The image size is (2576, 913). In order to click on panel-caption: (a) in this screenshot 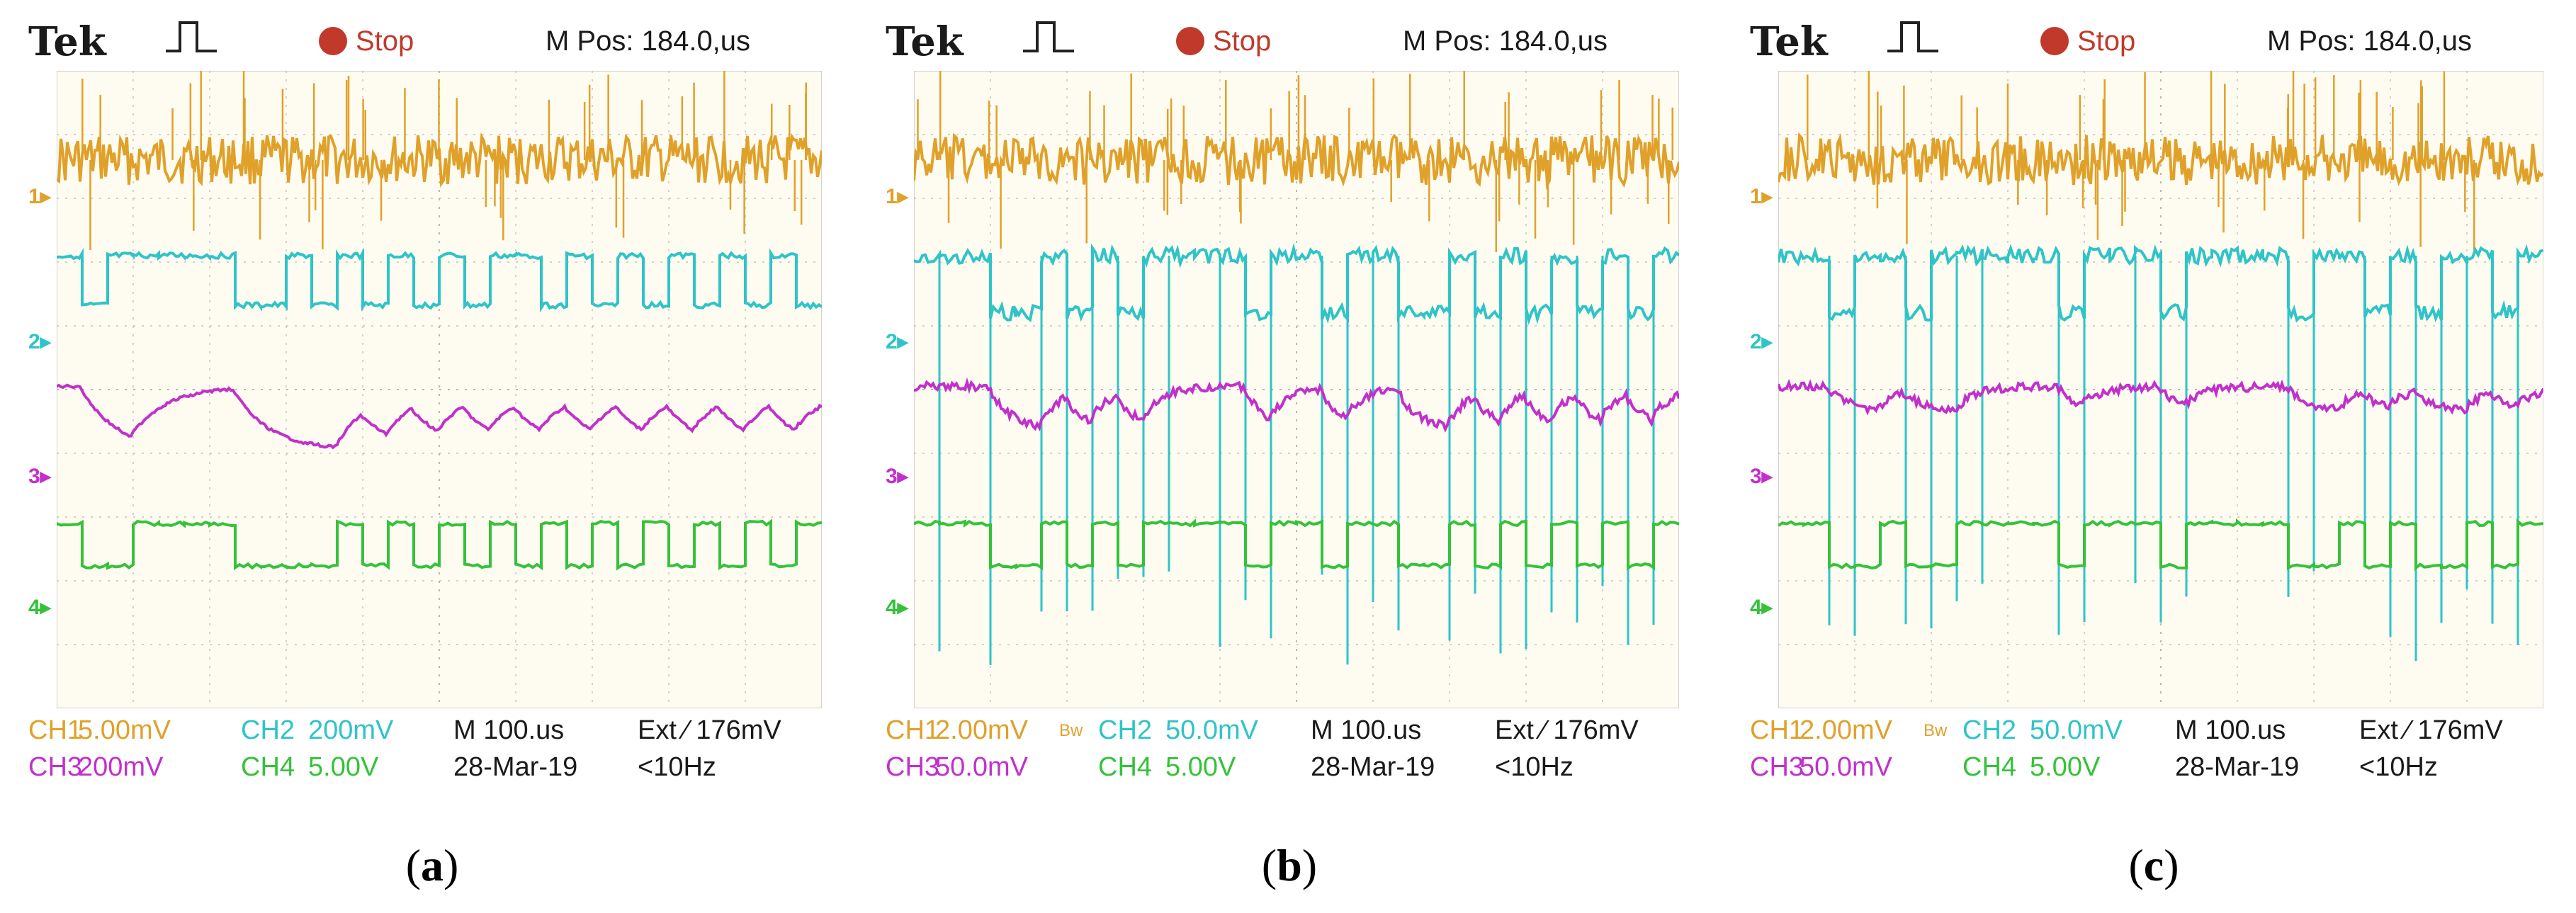, I will do `click(432, 865)`.